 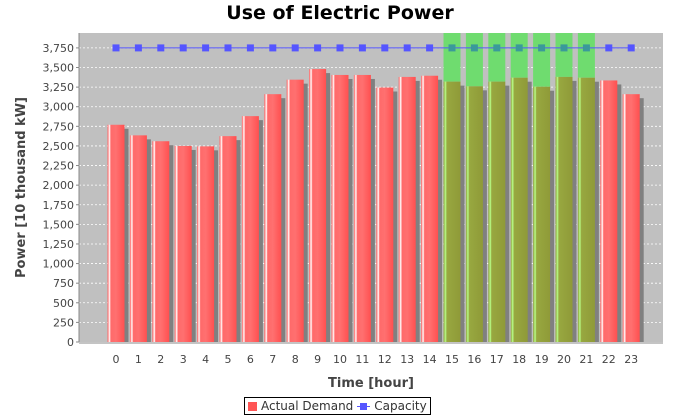 I want to click on x-tick-label: 16, so click(x=474, y=359).